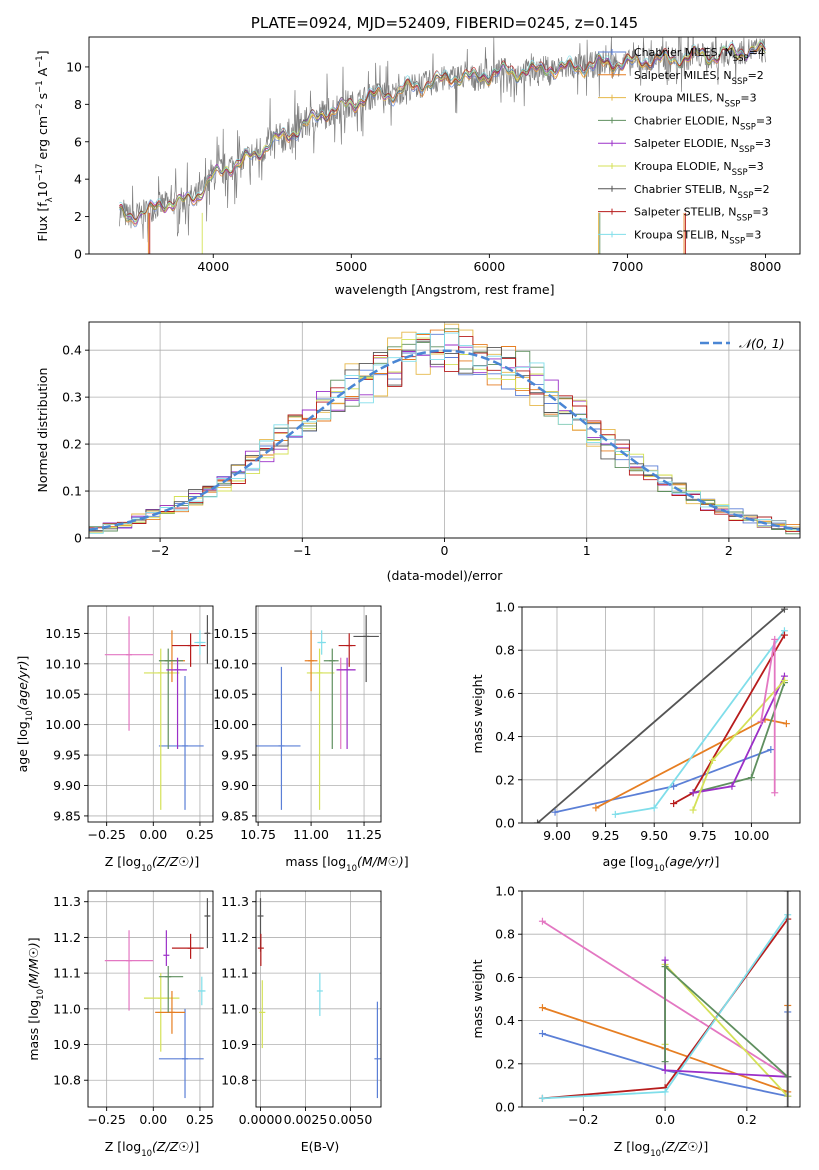 The height and width of the screenshot is (1170, 819). Describe the element at coordinates (67, 1080) in the screenshot. I see `y-tick-label: 10.8` at that location.